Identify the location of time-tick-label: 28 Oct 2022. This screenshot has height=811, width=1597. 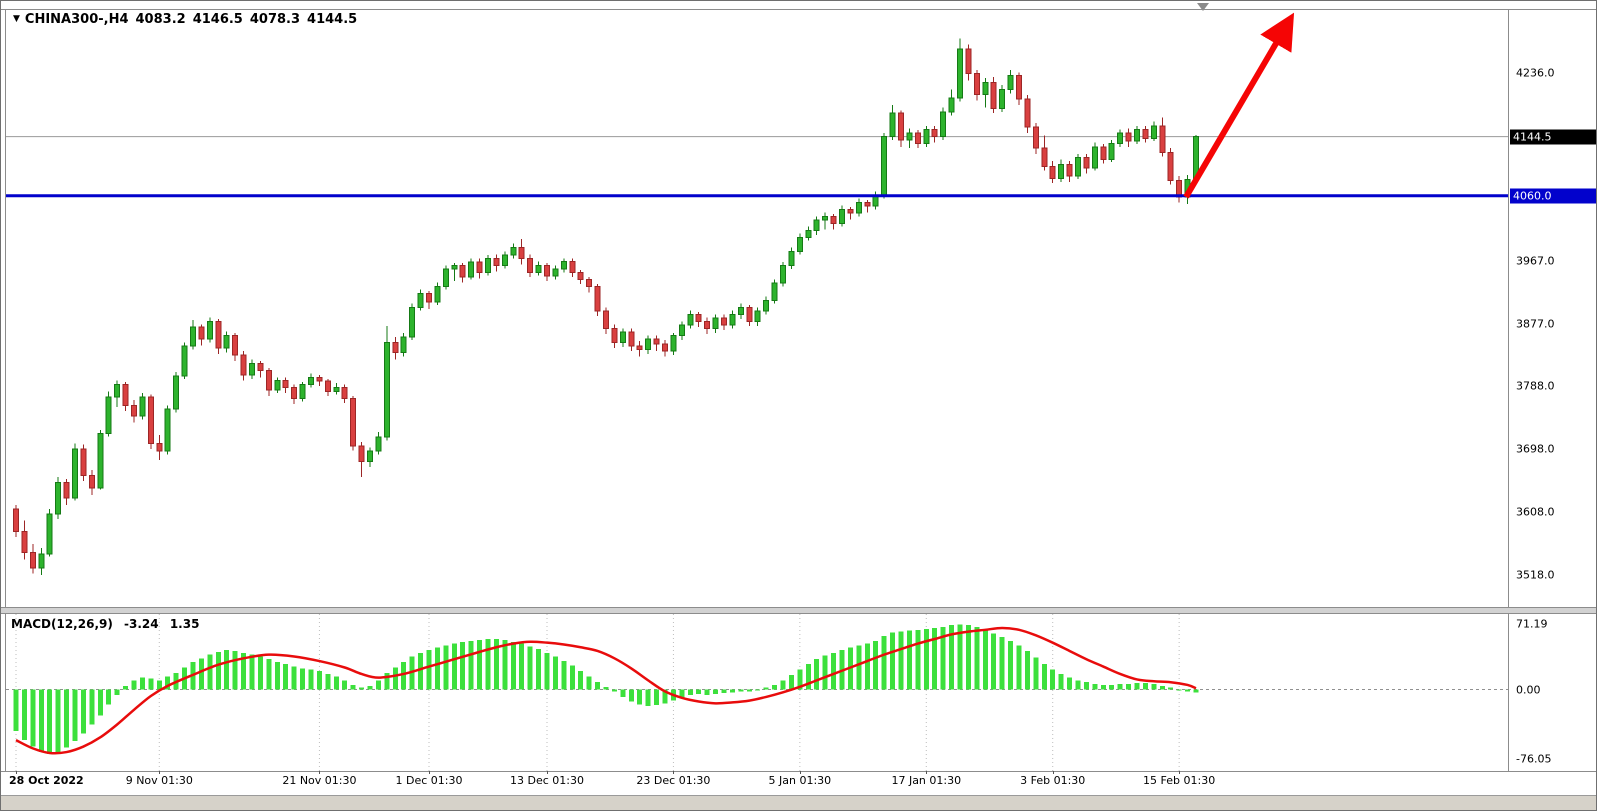
(46, 780).